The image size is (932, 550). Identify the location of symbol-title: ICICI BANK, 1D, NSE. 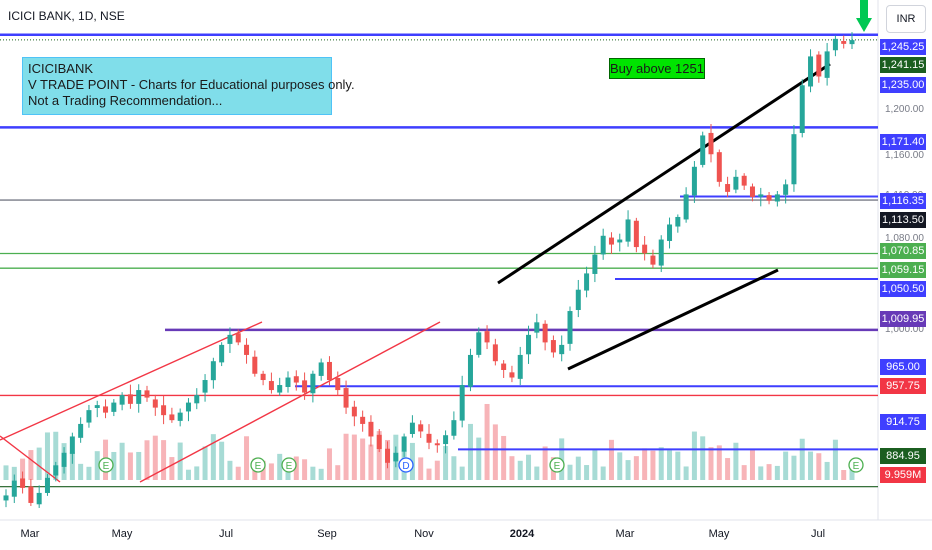
(66, 16).